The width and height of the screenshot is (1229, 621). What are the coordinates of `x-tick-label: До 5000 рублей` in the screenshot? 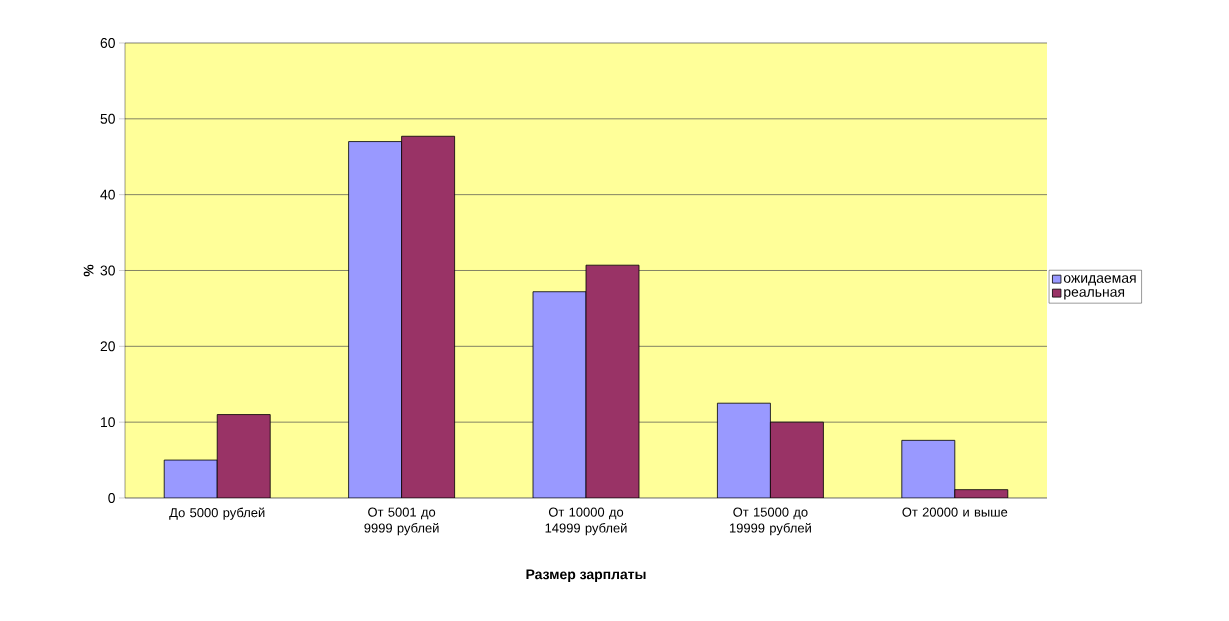 It's located at (217, 513).